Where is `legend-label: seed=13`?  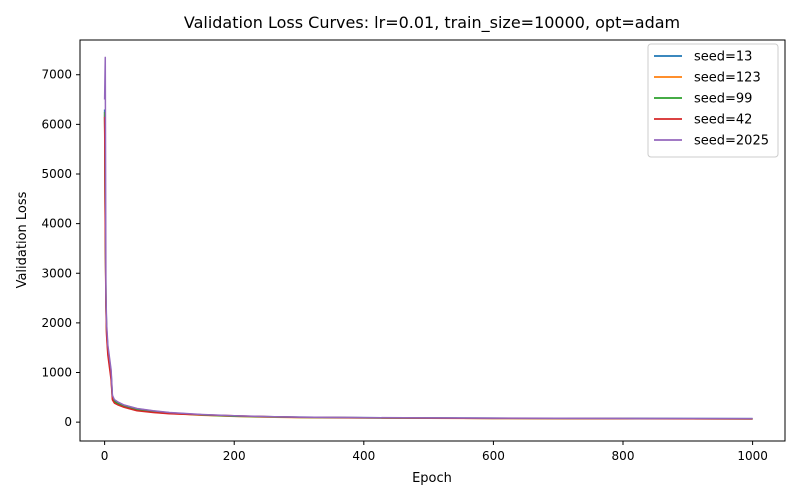 legend-label: seed=13 is located at coordinates (723, 57).